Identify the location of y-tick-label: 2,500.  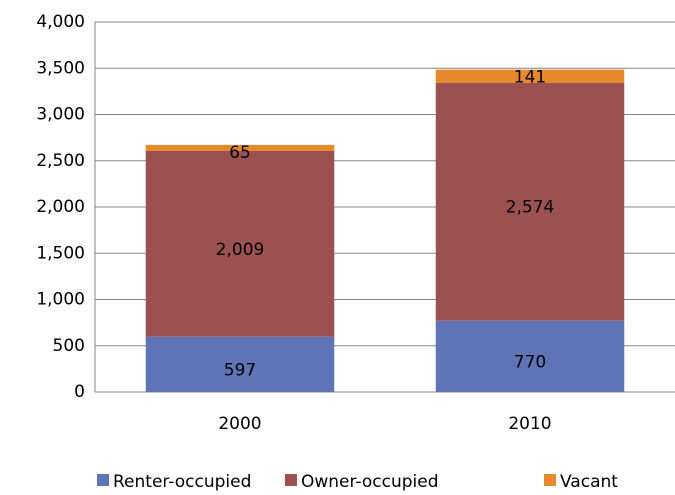
(60, 161).